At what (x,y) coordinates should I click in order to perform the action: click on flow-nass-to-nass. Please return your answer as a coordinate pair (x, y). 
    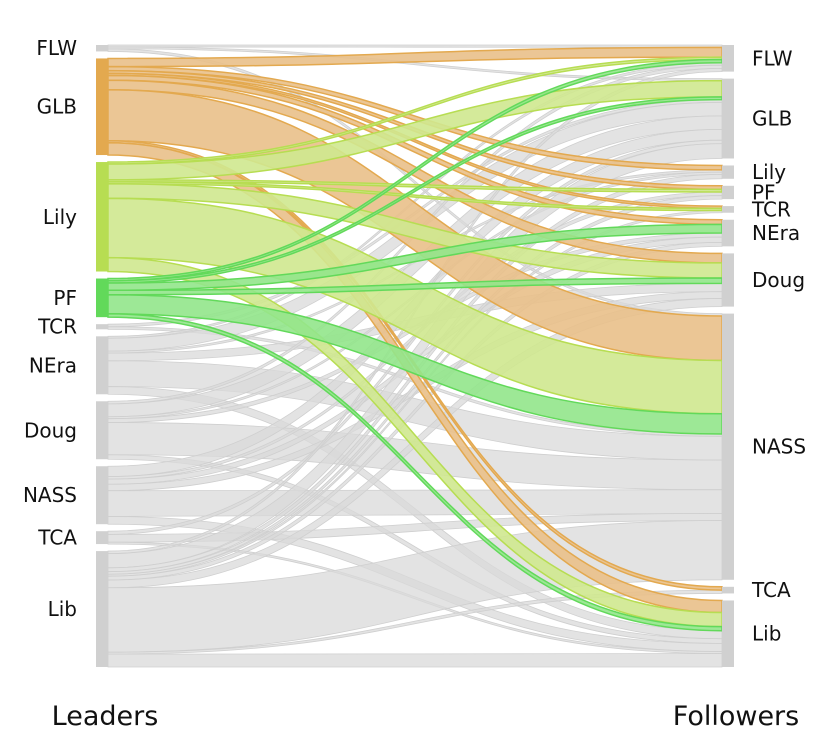
    Looking at the image, I should click on (415, 503).